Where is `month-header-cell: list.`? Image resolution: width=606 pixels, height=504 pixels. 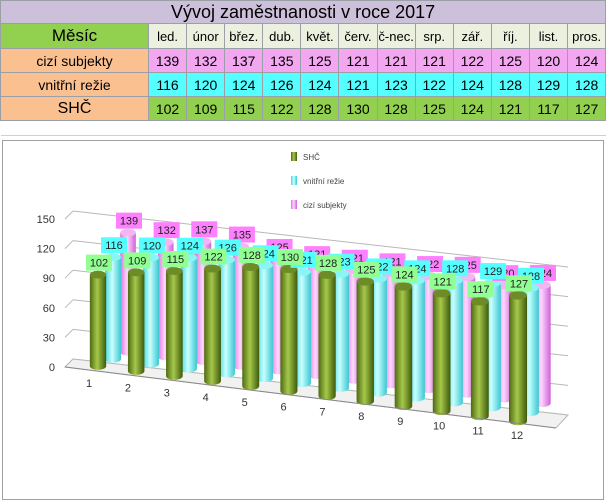
month-header-cell: list. is located at coordinates (548, 36).